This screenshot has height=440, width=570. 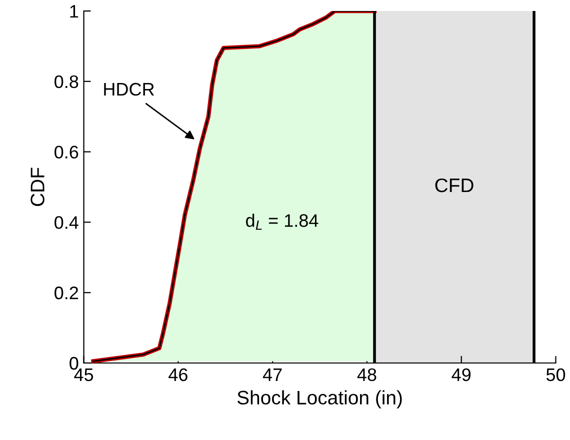 I want to click on y-tick-label: 0.8, so click(x=66, y=81).